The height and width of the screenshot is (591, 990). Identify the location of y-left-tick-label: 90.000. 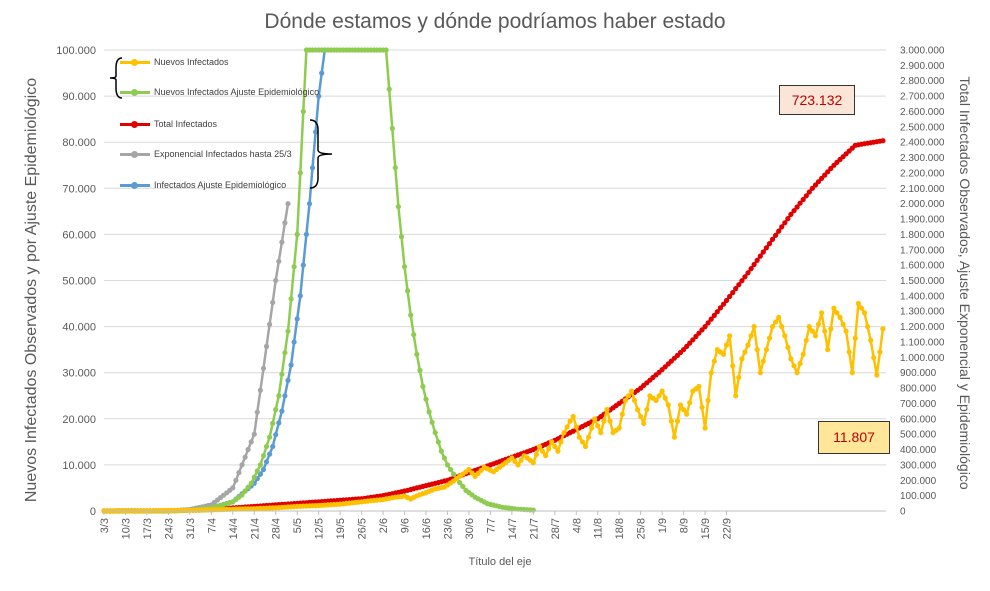
(79, 97).